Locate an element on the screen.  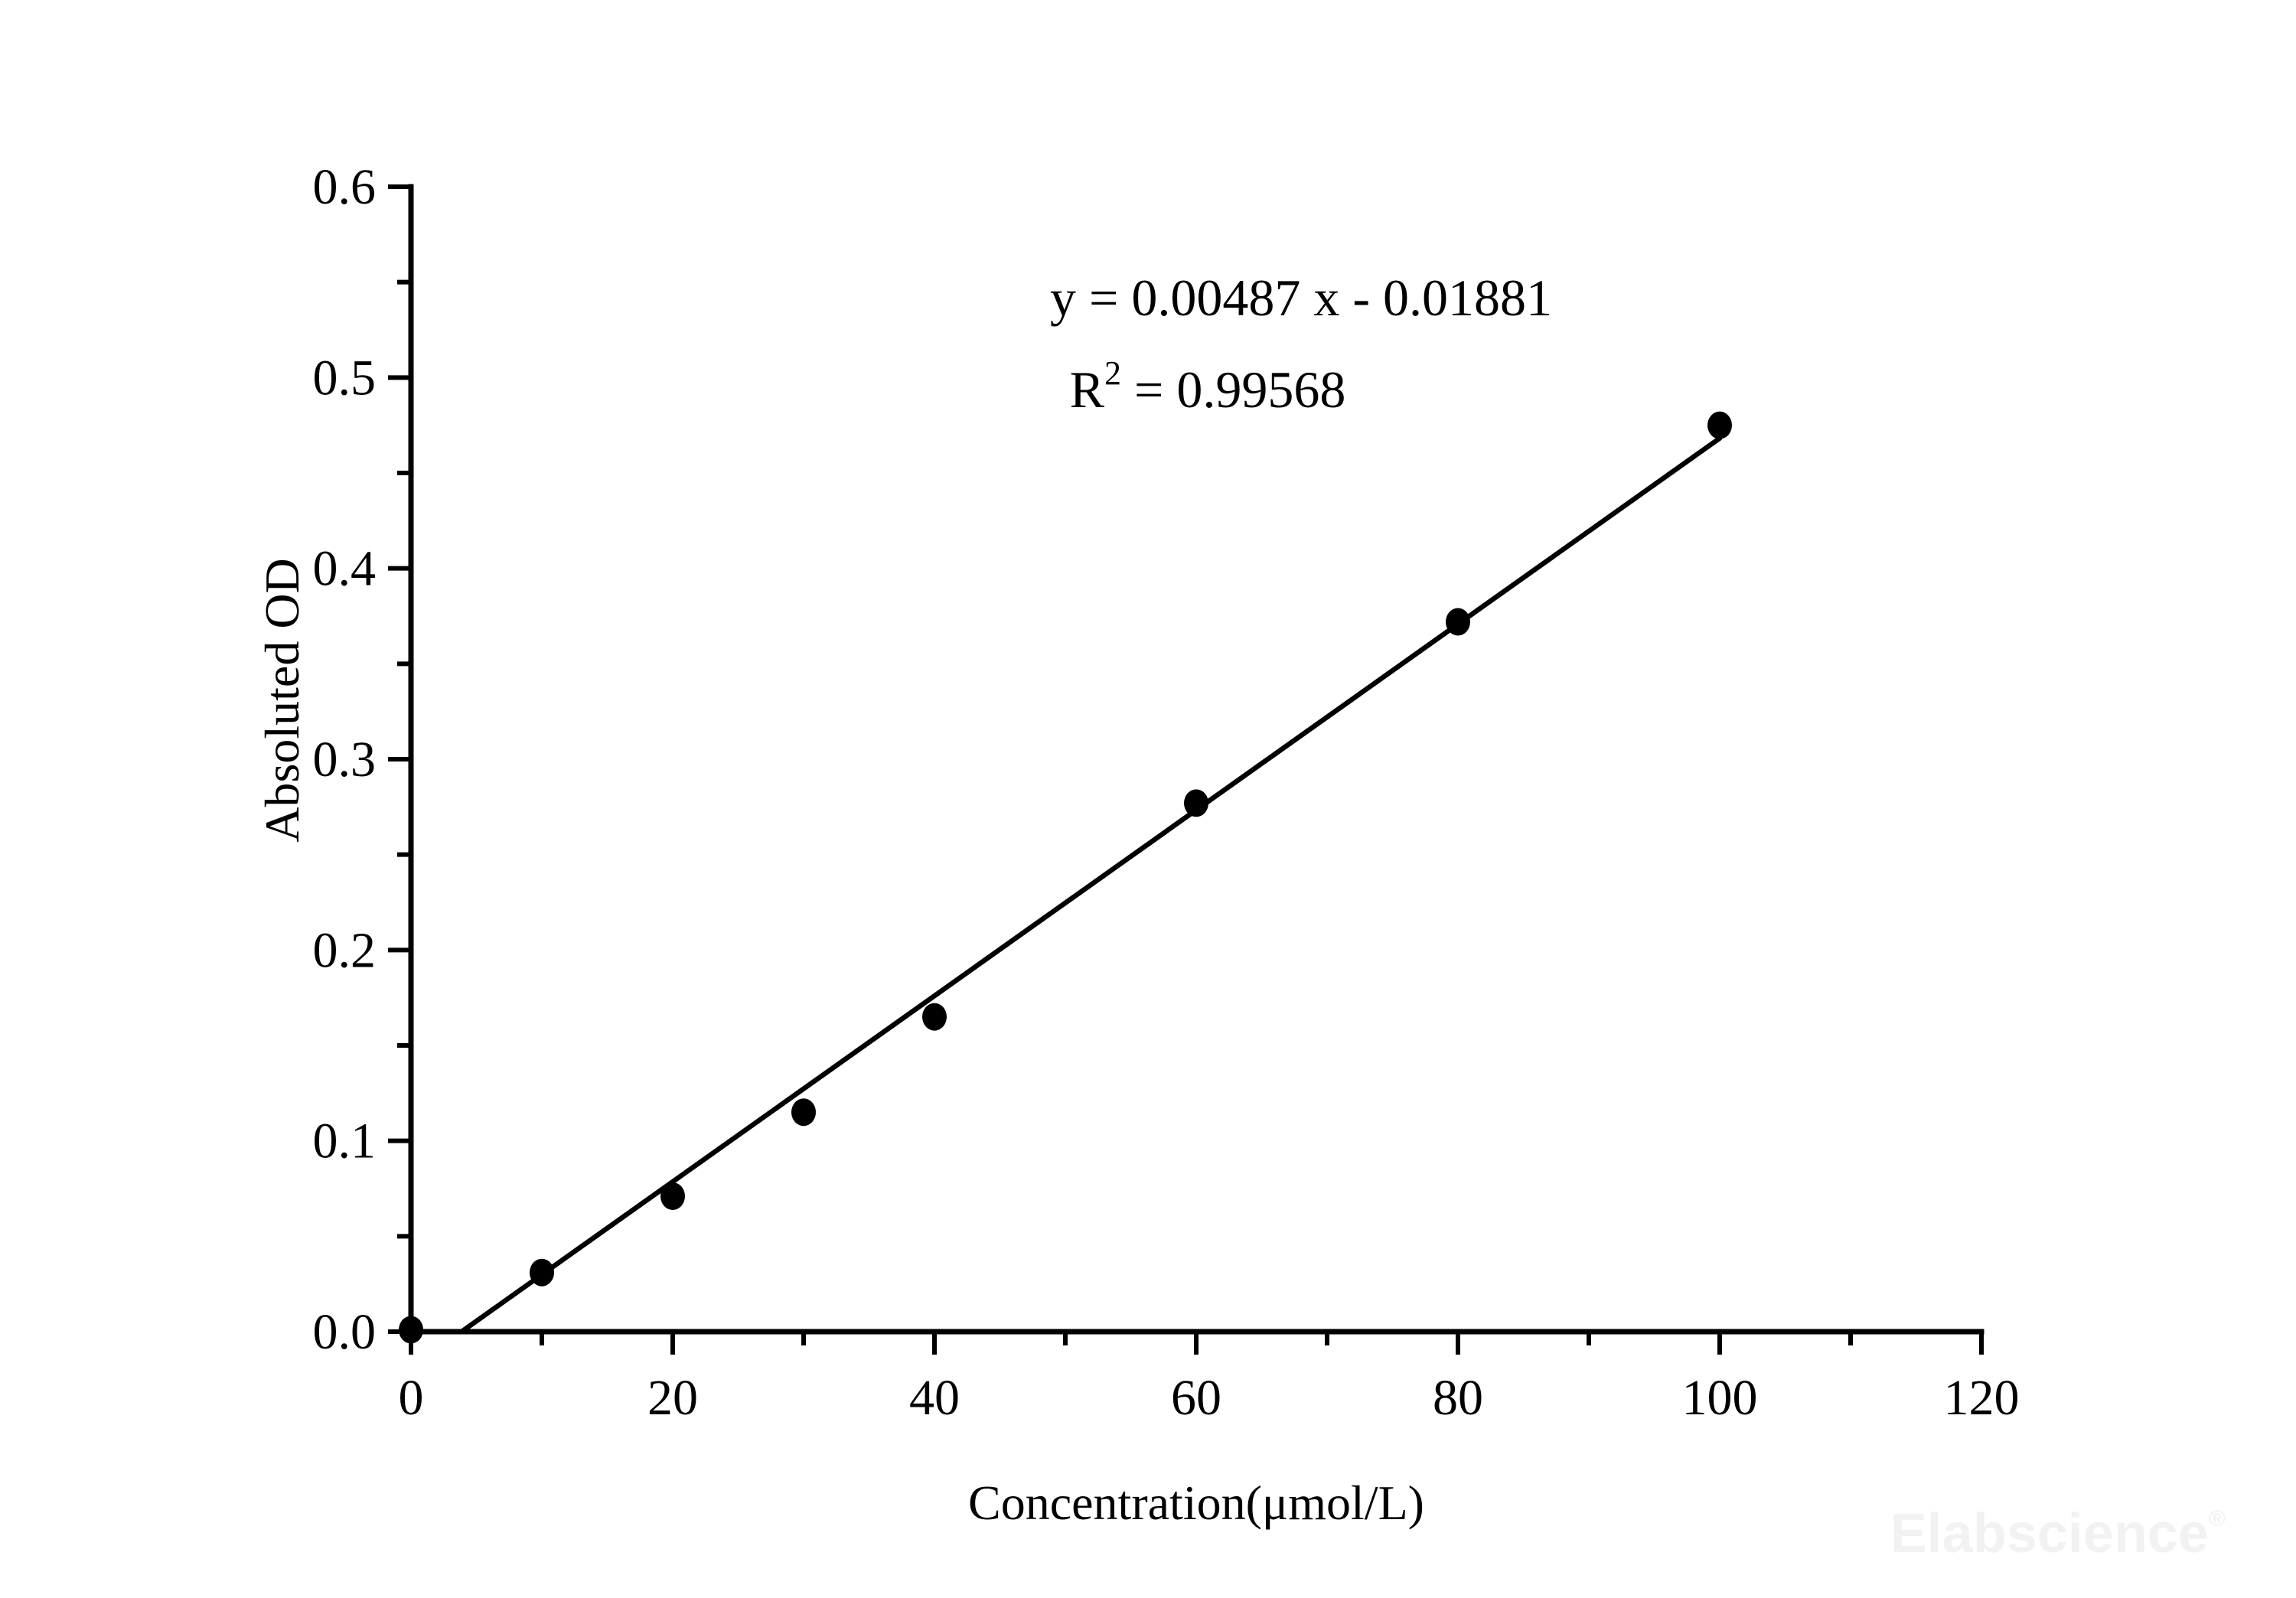
y-tick-label: 0.6 is located at coordinates (345, 187).